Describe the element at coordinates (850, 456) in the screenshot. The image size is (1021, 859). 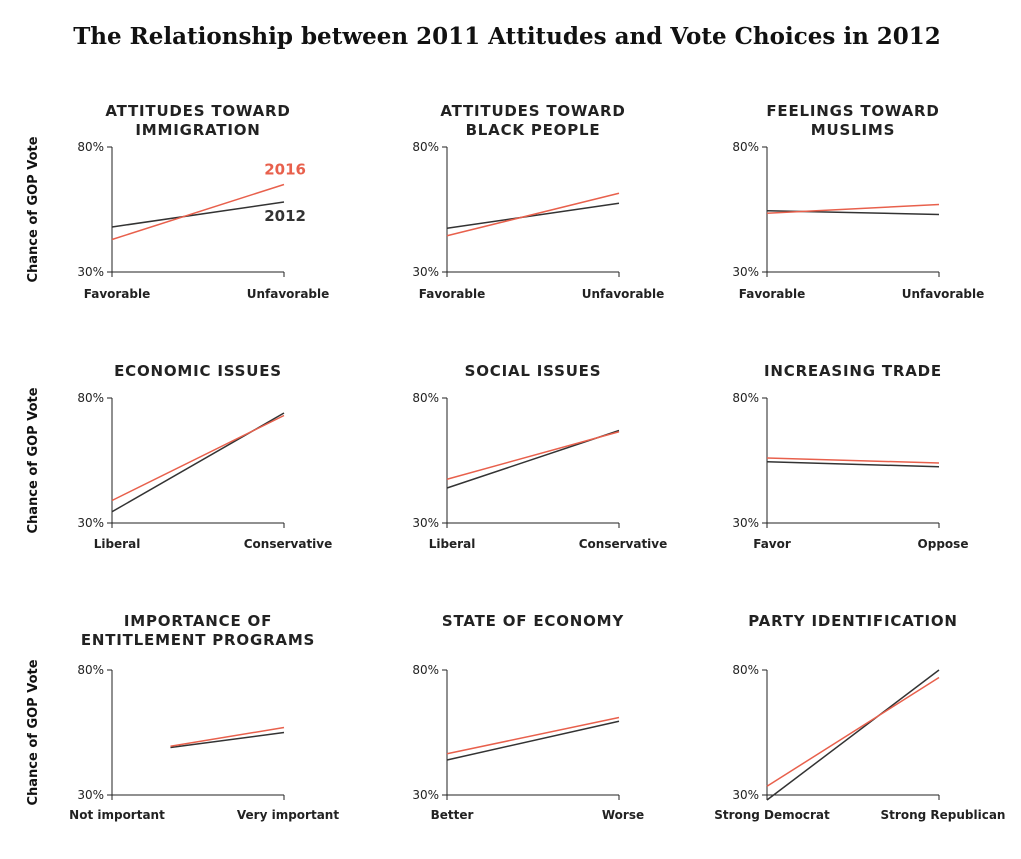
I see `panel-6: INCREASING TRADE 80% 30% Favor Oppose` at that location.